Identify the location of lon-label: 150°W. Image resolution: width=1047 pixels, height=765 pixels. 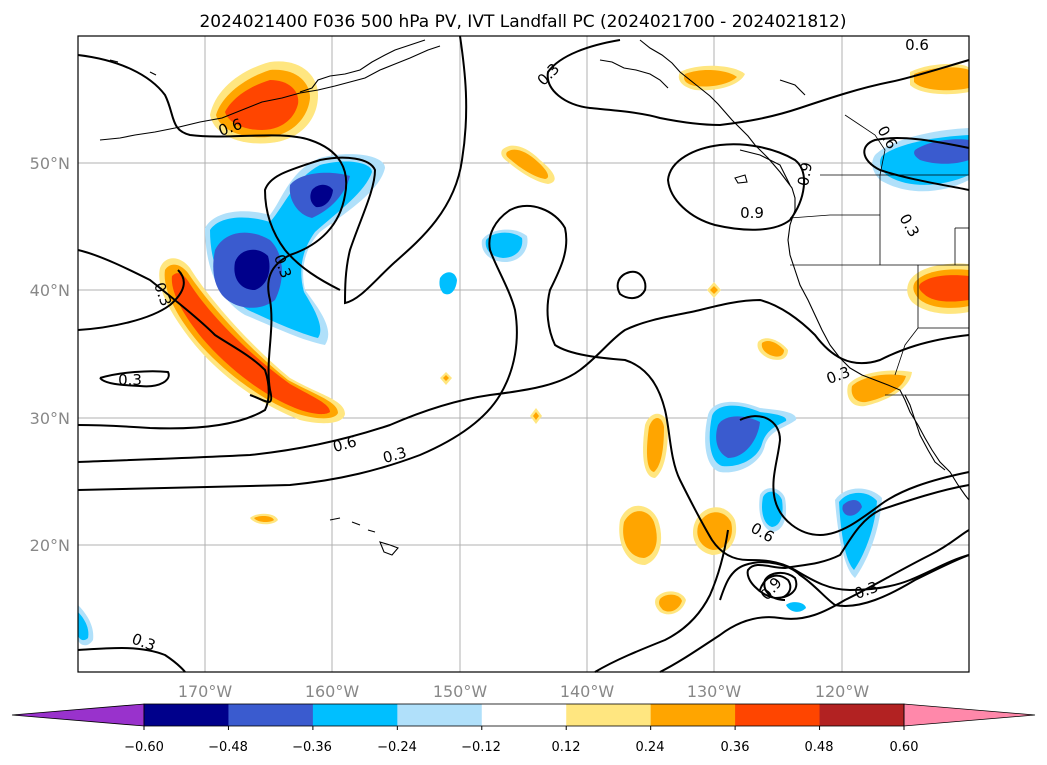
(460, 691).